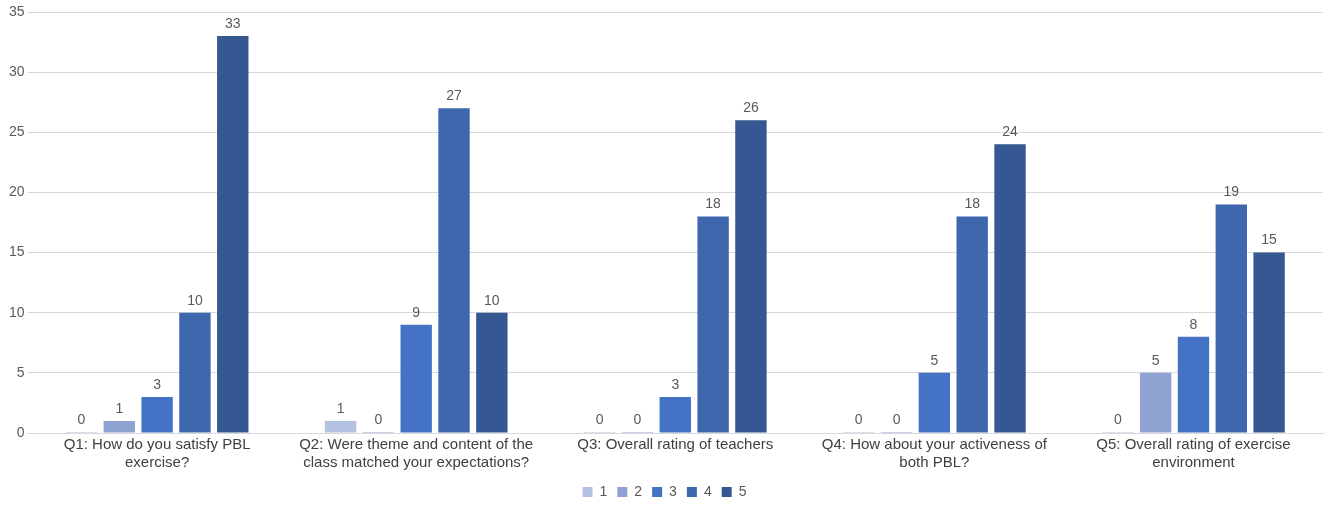 This screenshot has height=513, width=1335. I want to click on y-tick-label: 0, so click(20, 431).